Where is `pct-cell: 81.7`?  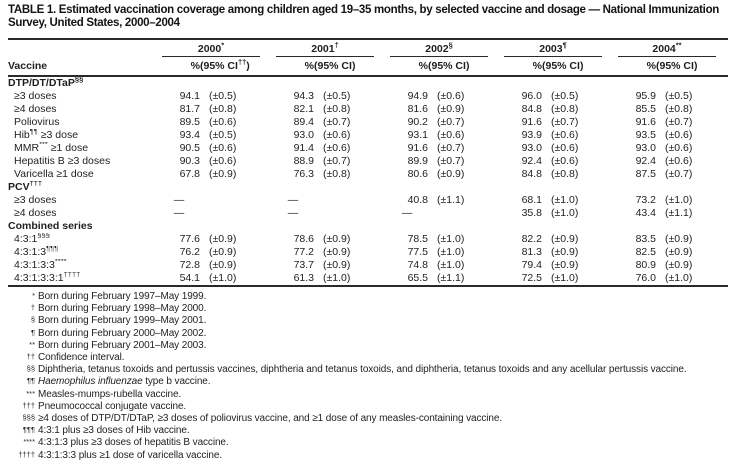
pct-cell: 81.7 is located at coordinates (189, 109).